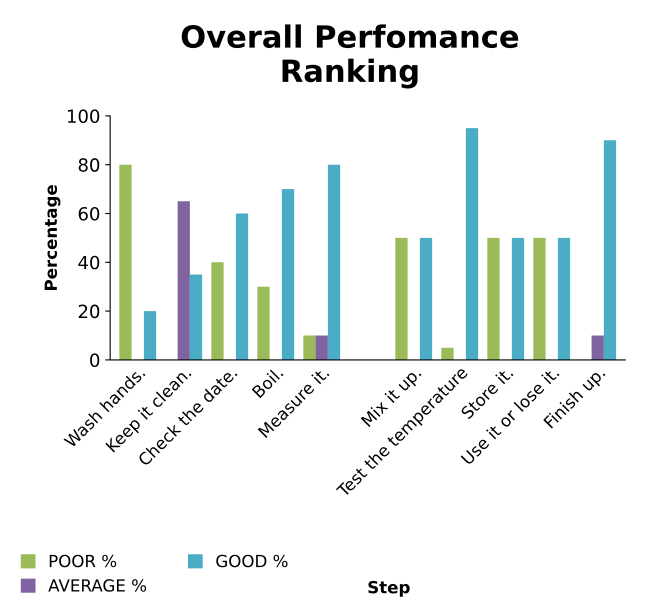 This screenshot has height=610, width=648. I want to click on chart-title: Overall Perfomance Ranking, so click(350, 56).